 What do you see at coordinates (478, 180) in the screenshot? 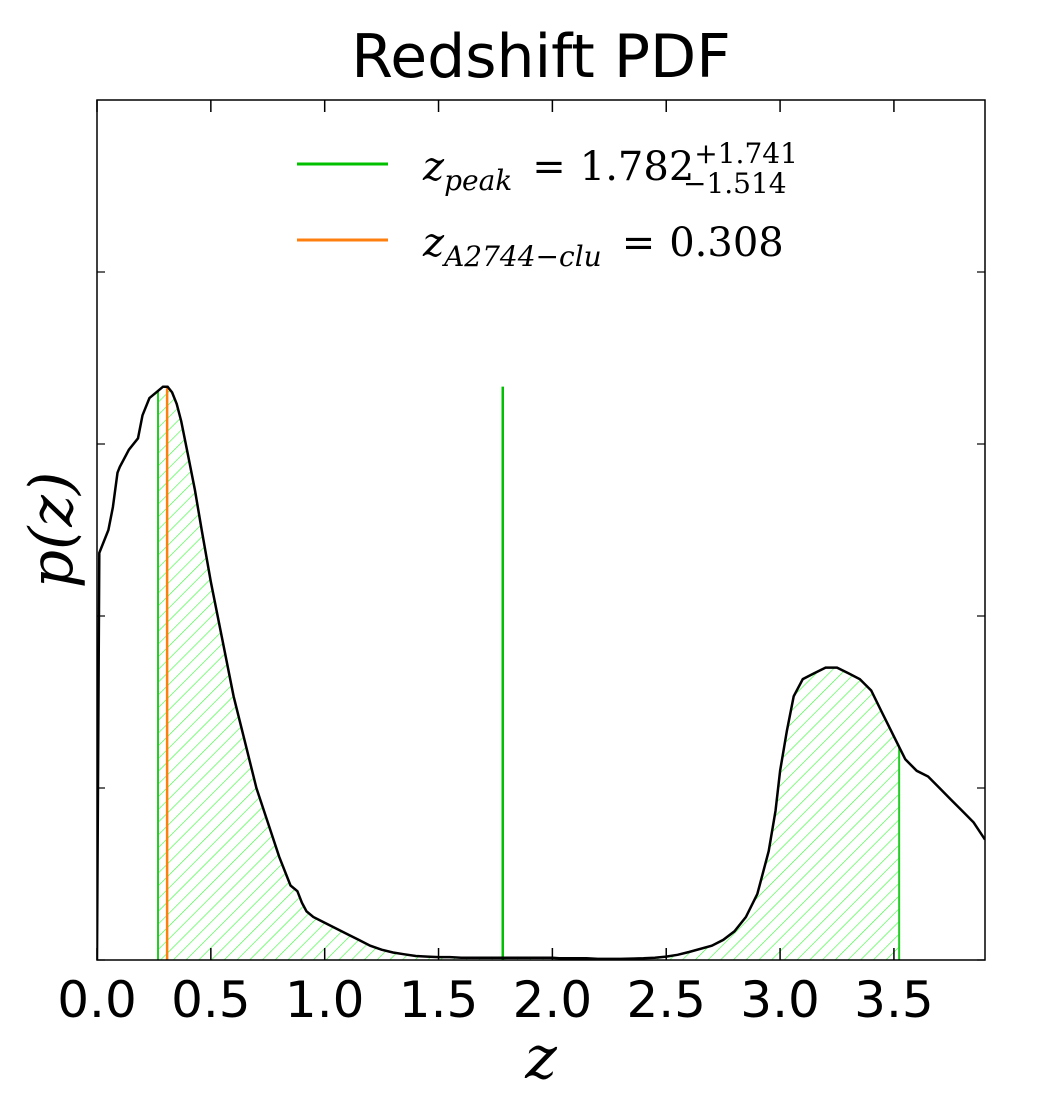
I see `legend-z-subscript: peak` at bounding box center [478, 180].